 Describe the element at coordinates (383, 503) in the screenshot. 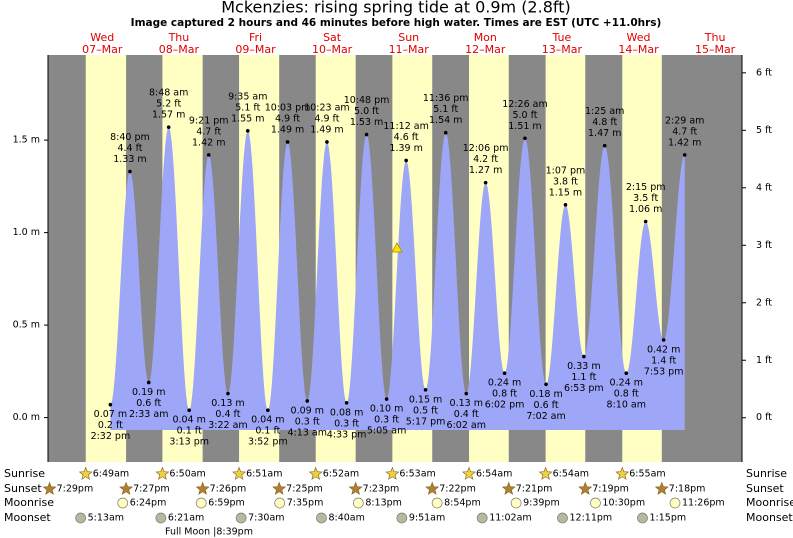

I see `moonrise-time: 8:13pm` at that location.